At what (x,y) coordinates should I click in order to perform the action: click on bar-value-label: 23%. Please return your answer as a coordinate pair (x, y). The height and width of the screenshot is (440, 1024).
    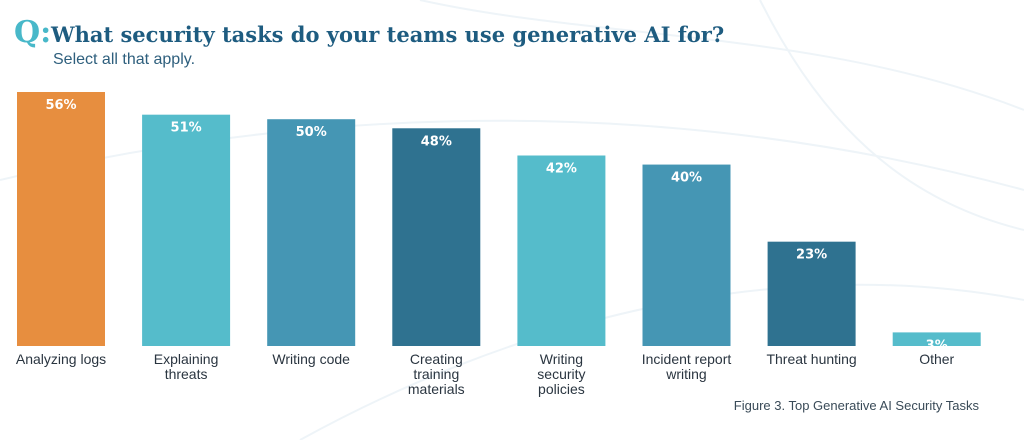
    Looking at the image, I should click on (811, 255).